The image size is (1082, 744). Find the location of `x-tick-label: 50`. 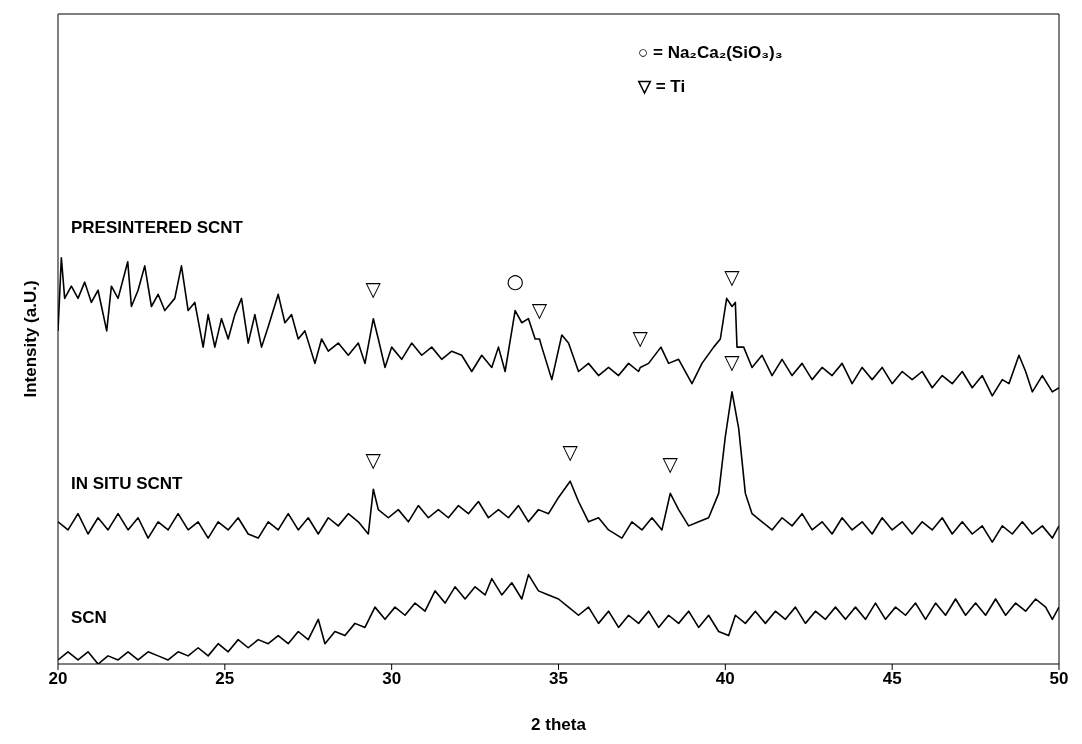

x-tick-label: 50 is located at coordinates (1059, 679).